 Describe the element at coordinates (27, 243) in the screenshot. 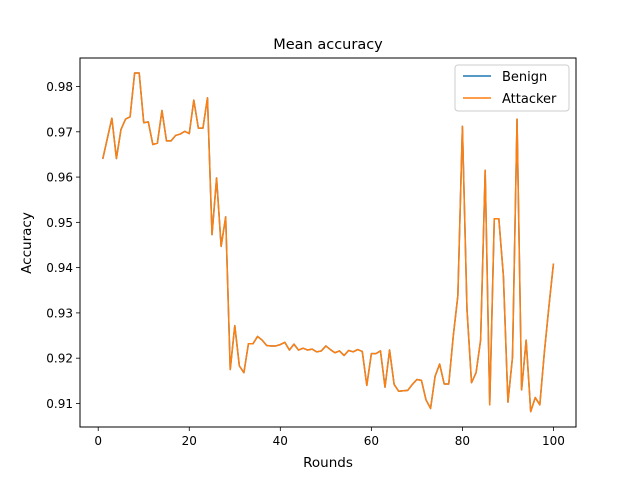

I see `y-axis-label: Accuracy` at that location.